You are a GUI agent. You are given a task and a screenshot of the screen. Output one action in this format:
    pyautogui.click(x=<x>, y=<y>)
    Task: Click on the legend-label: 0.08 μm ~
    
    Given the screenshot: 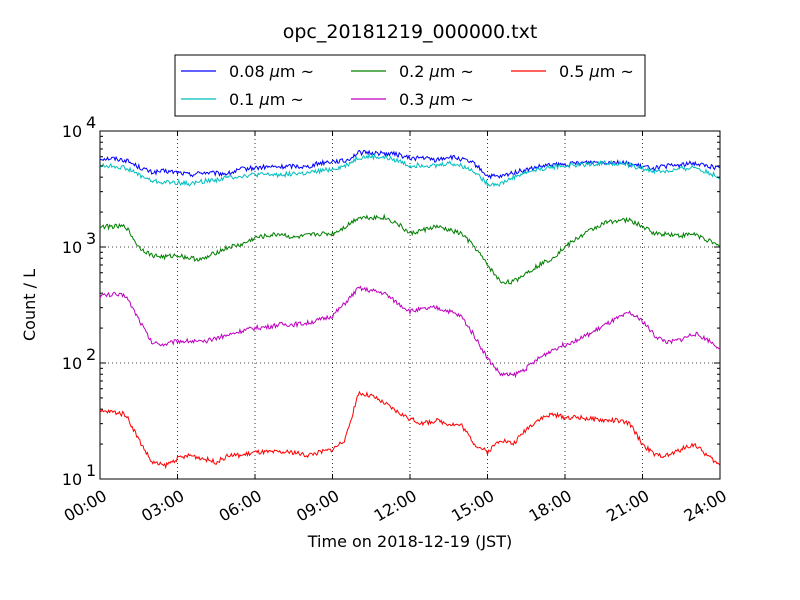 What is the action you would take?
    pyautogui.click(x=271, y=71)
    